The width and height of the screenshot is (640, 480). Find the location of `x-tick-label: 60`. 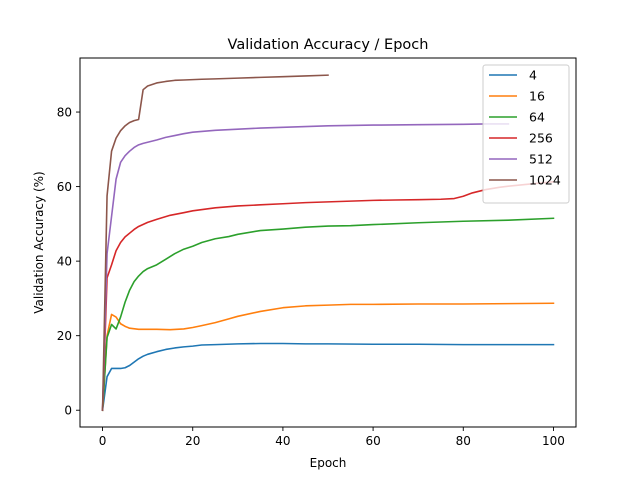

x-tick-label: 60 is located at coordinates (372, 441).